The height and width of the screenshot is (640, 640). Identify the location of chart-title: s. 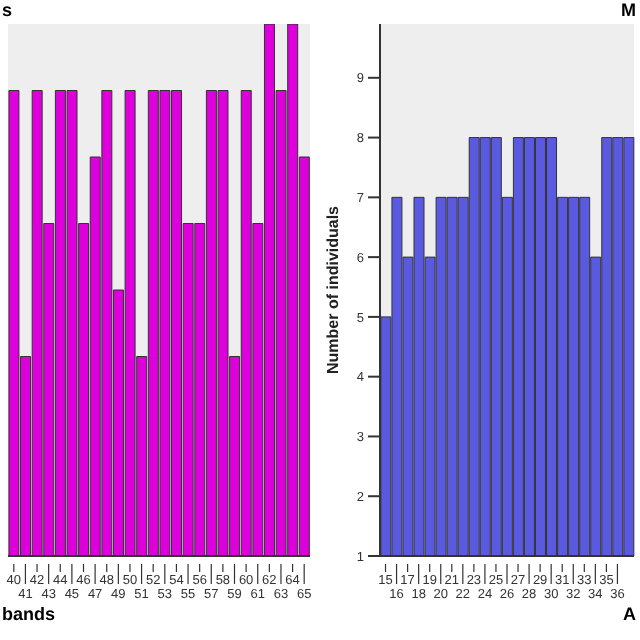
(7, 10).